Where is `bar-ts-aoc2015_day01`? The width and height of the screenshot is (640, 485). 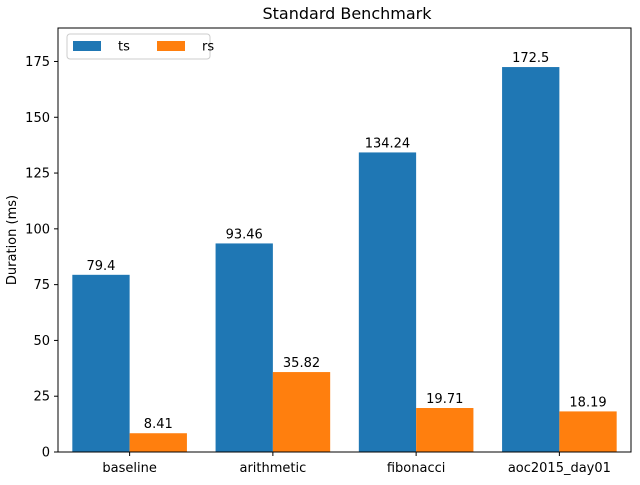 bar-ts-aoc2015_day01 is located at coordinates (531, 259).